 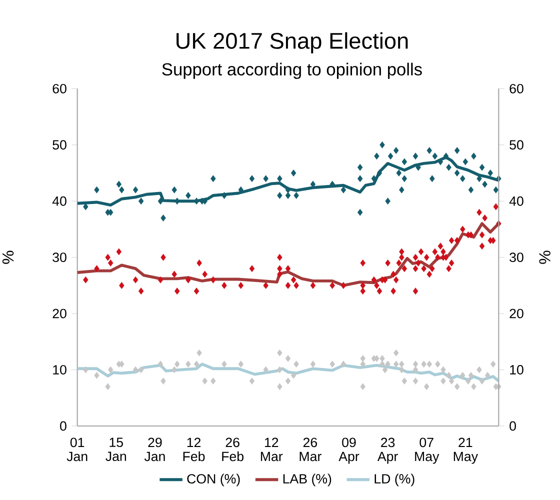 I want to click on y2-tick-label: 40, so click(x=516, y=201).